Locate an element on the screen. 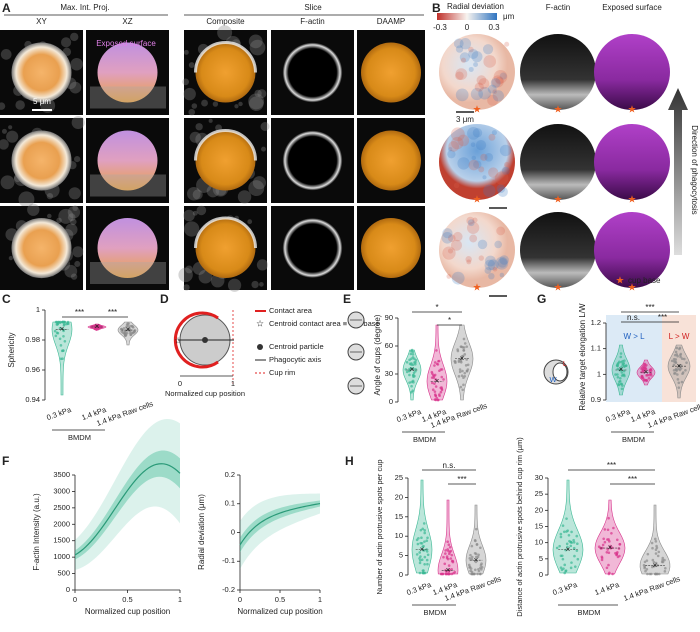 The height and width of the screenshot is (632, 700). icon-label: W is located at coordinates (553, 379).